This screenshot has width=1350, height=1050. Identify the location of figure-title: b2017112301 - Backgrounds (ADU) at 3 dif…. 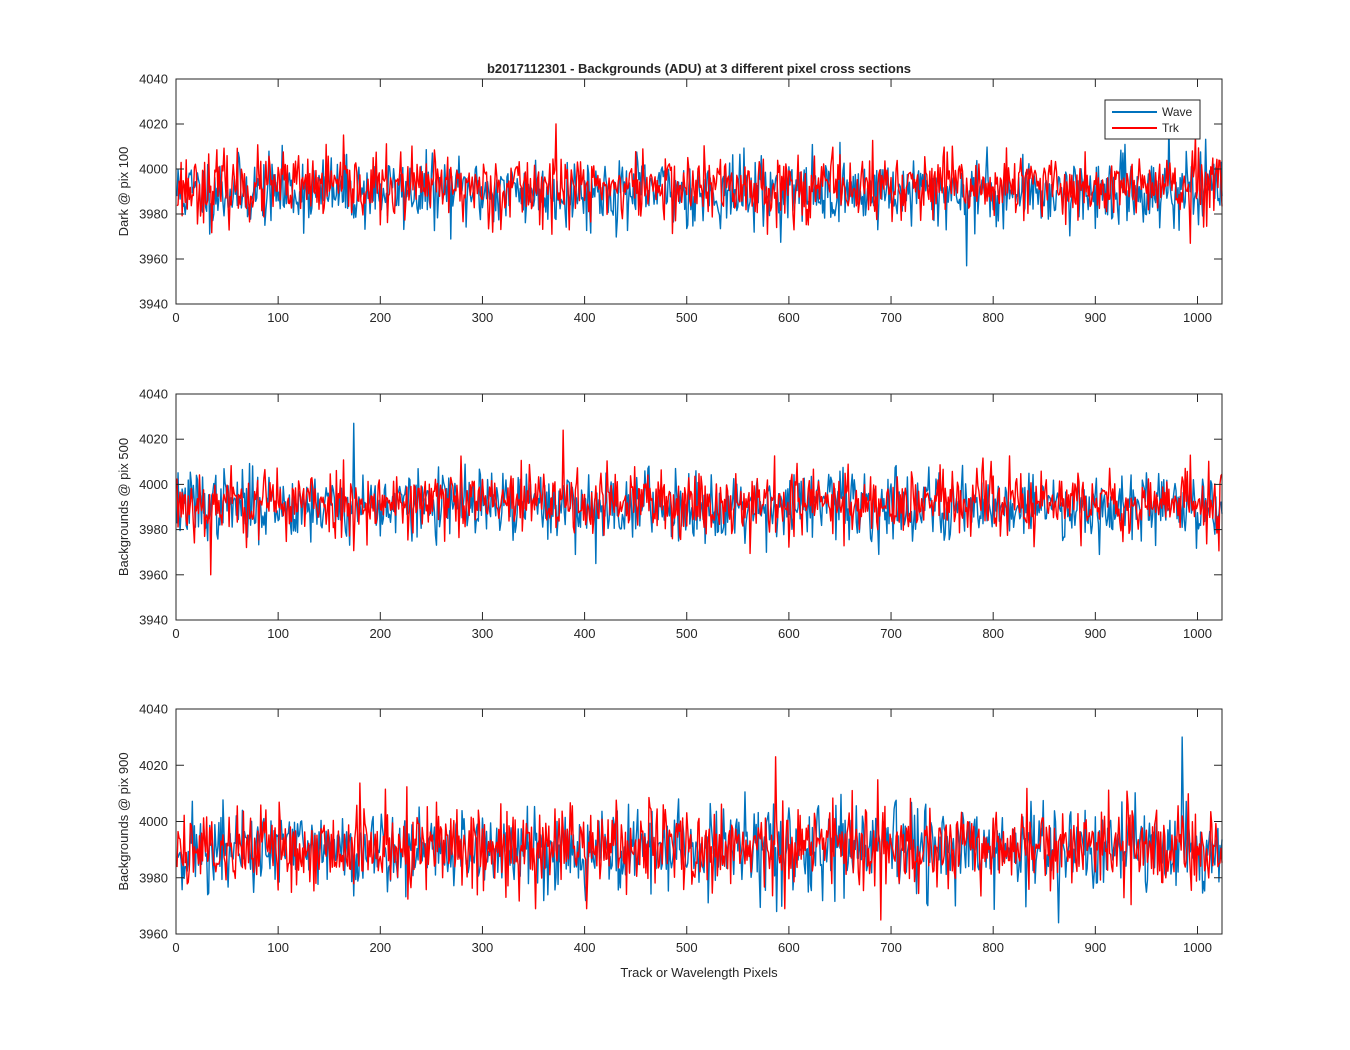
(699, 68).